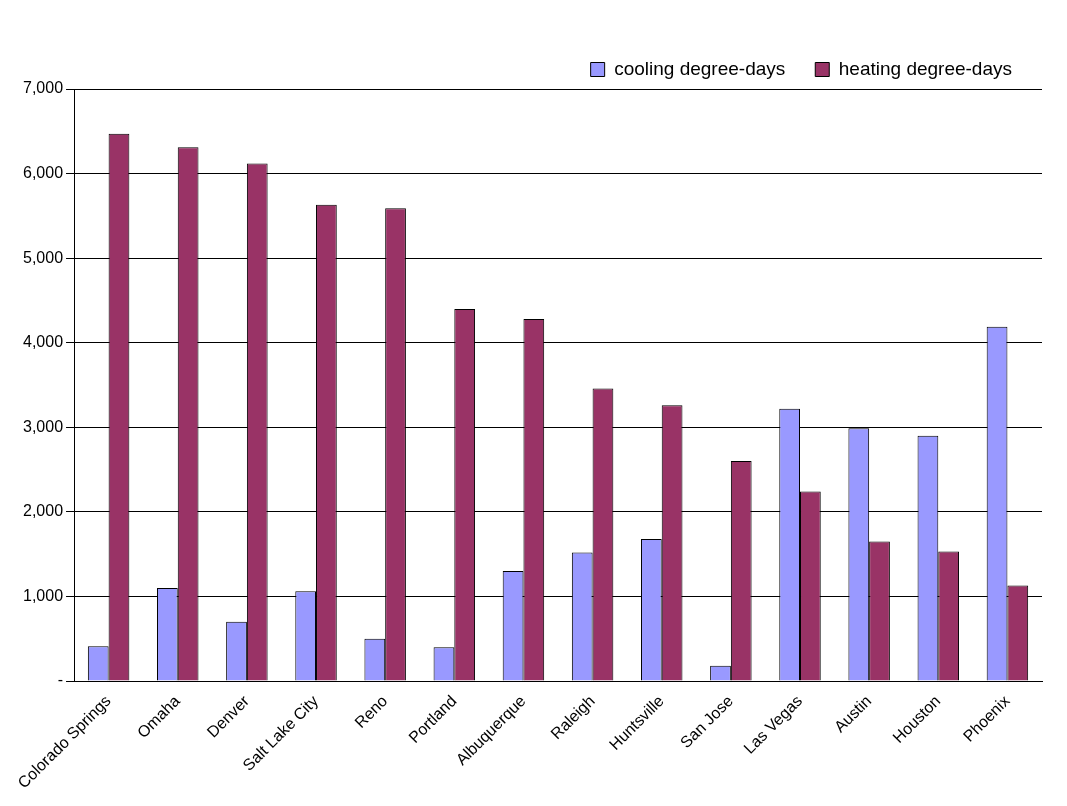 This screenshot has height=806, width=1067. What do you see at coordinates (43, 511) in the screenshot?
I see `y-tick-label: 2,000` at bounding box center [43, 511].